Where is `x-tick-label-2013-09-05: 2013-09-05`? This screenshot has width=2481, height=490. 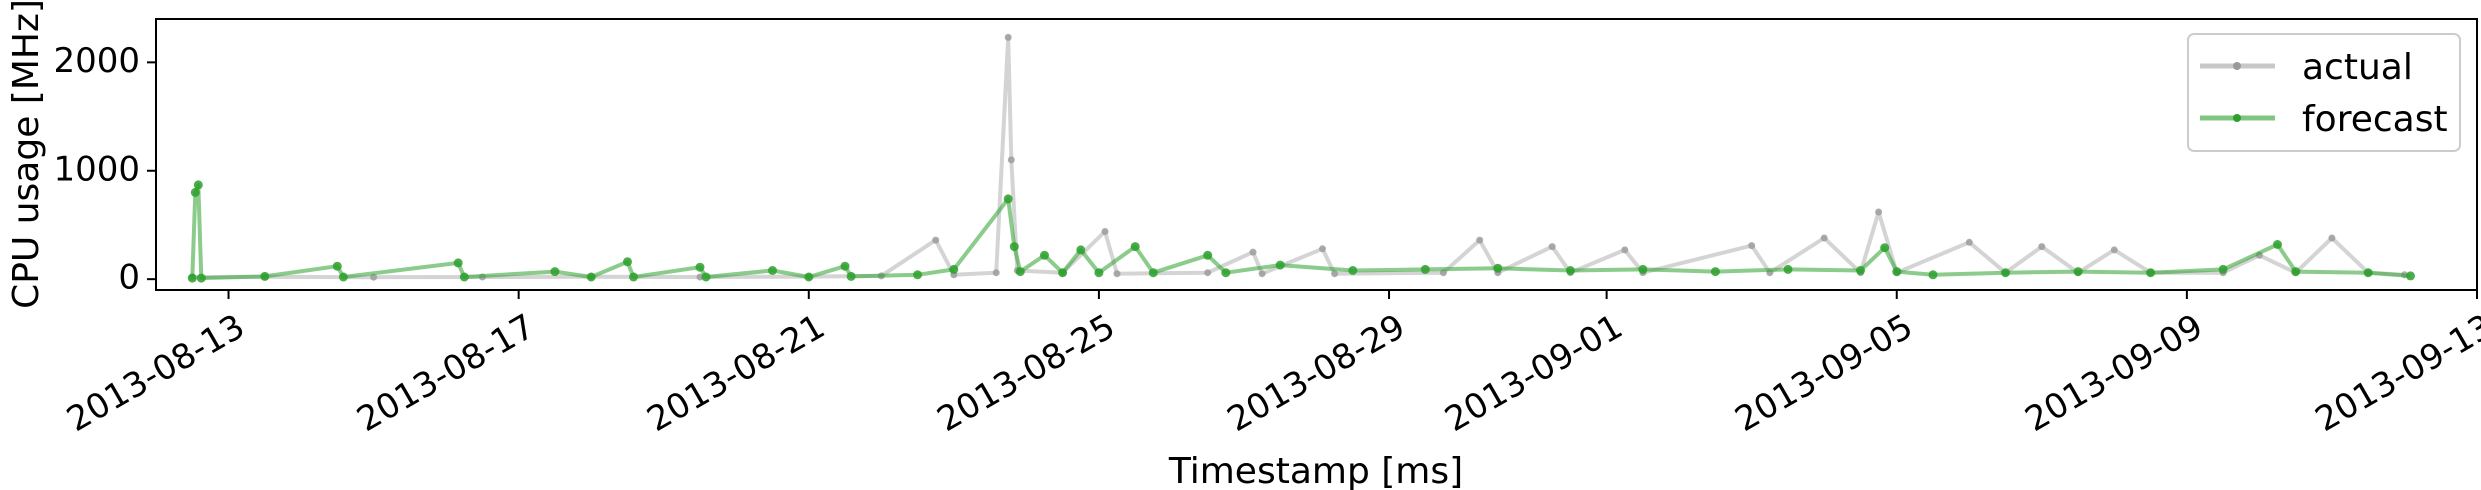
x-tick-label-2013-09-05: 2013-09-05 is located at coordinates (1824, 373).